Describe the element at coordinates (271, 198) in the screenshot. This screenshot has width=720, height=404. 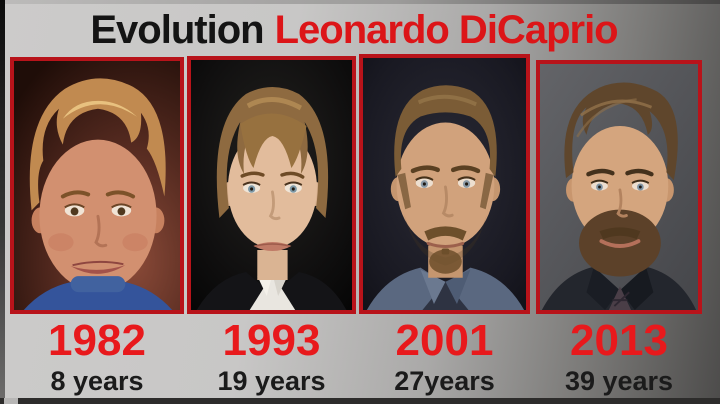
I see `teen-figure` at that location.